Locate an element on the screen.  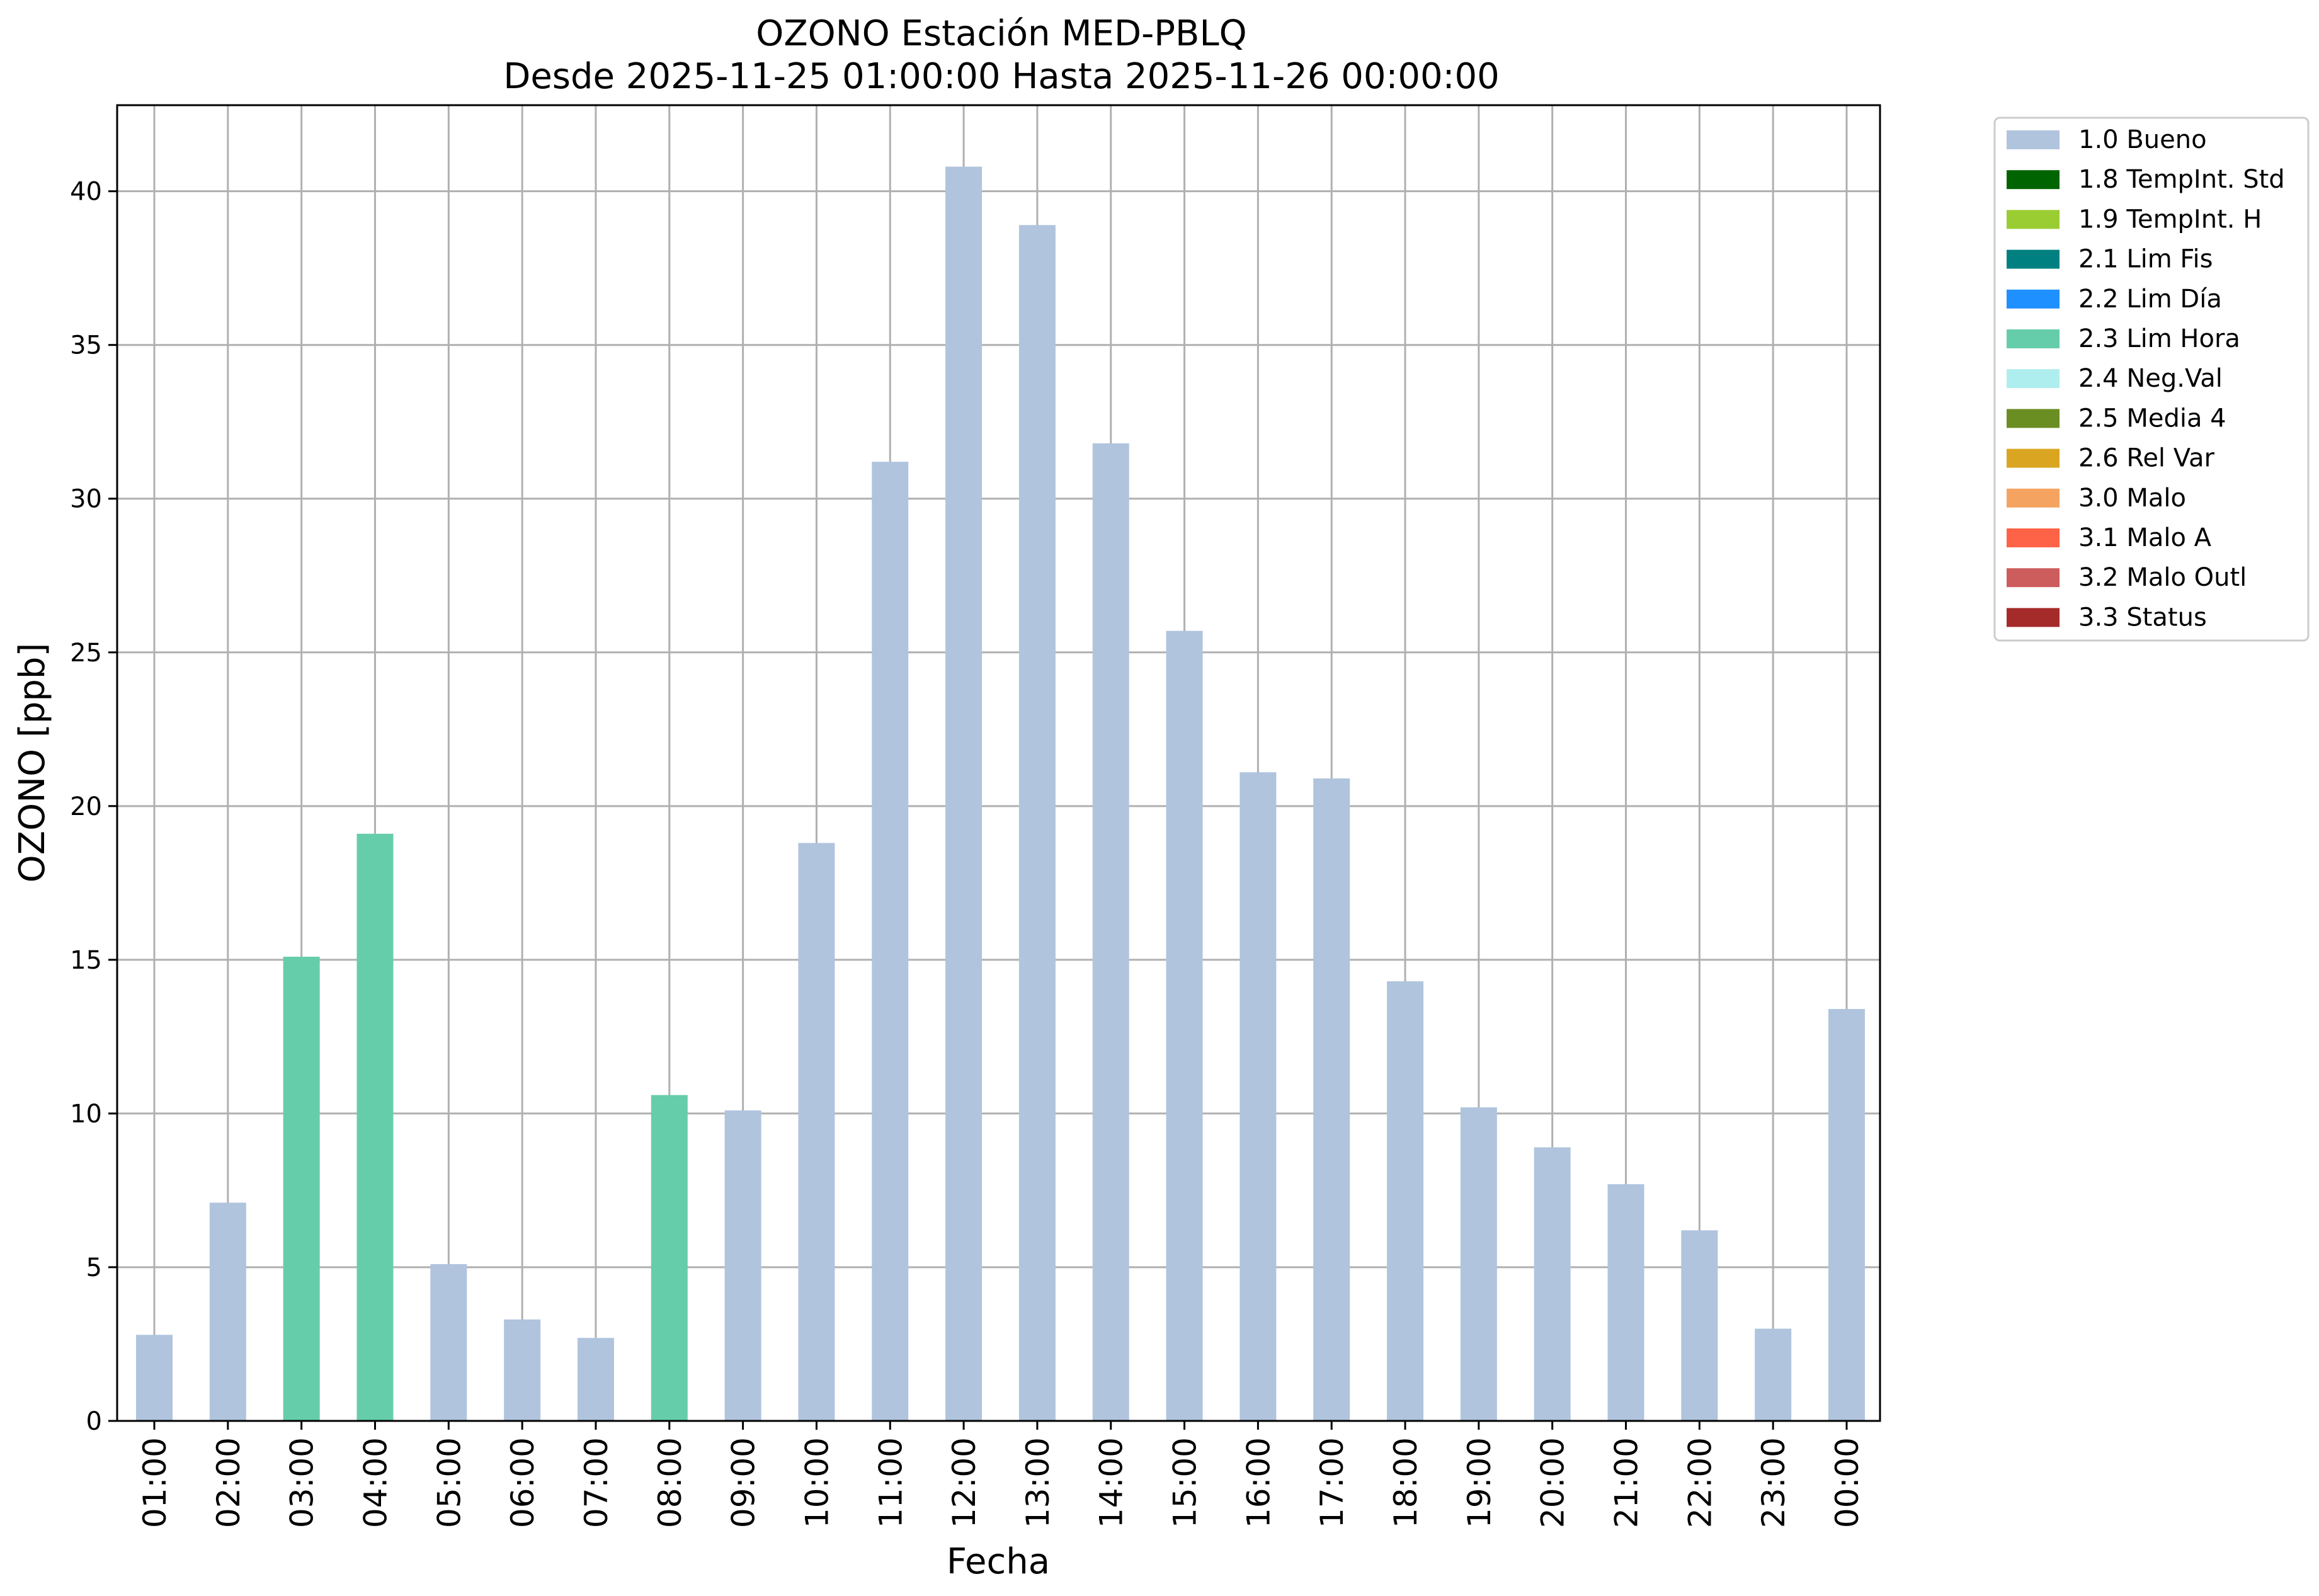
legend-label: 3.2 Malo Outl is located at coordinates (2162, 577).